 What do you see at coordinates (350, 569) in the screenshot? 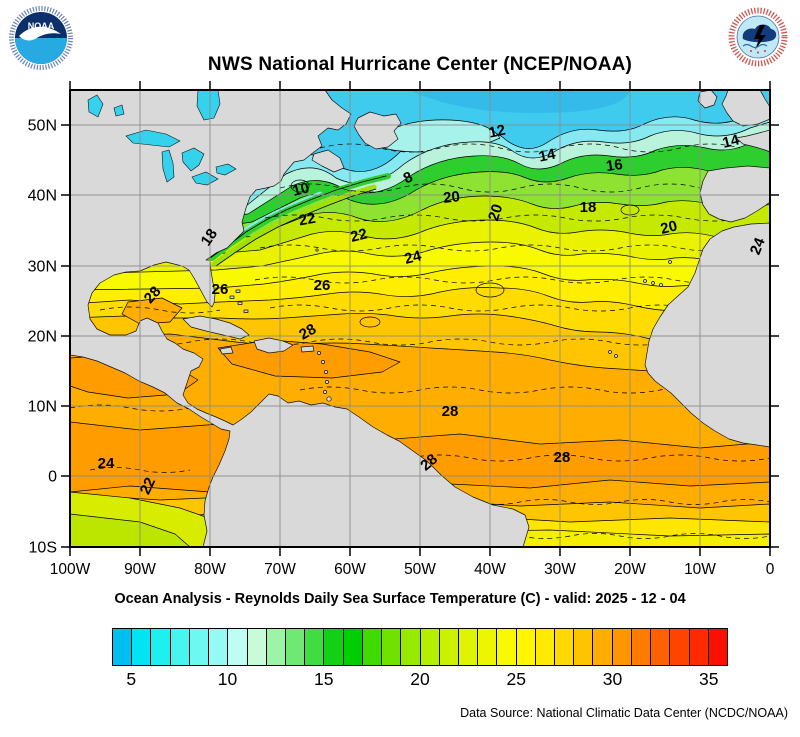
I see `lon-label: 60W` at bounding box center [350, 569].